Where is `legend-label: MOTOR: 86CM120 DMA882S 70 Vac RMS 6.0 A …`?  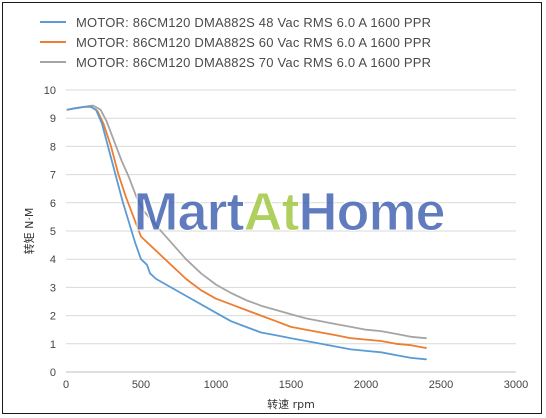
legend-label: MOTOR: 86CM120 DMA882S 70 Vac RMS 6.0 A … is located at coordinates (253, 62).